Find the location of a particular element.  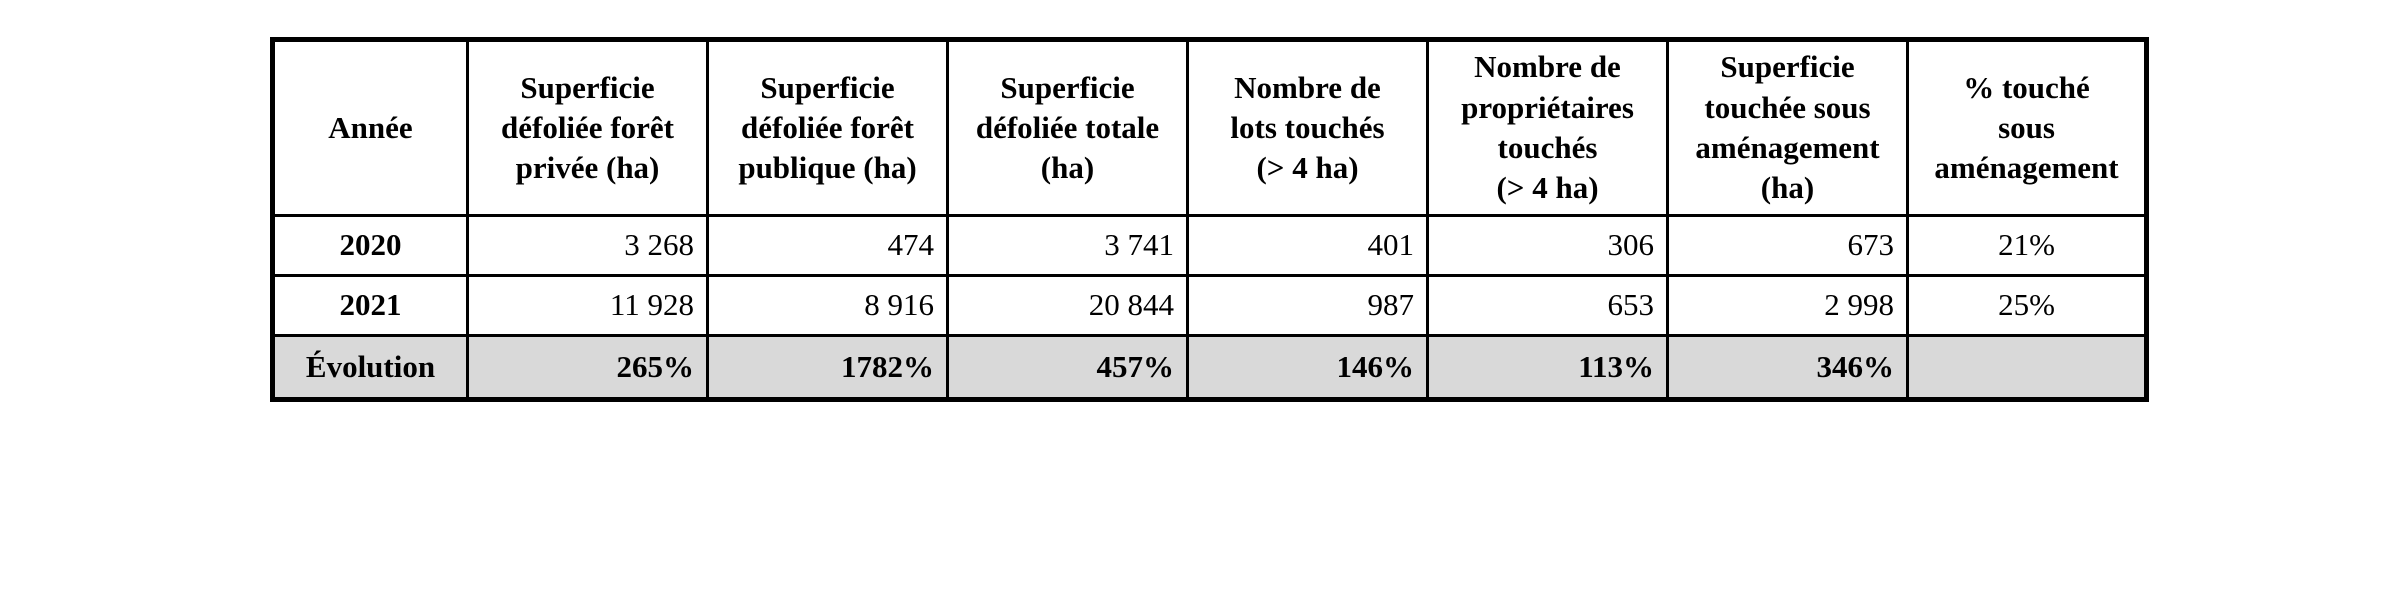

table-row: 2020 3 268 474 3 741 401 306 673 21% is located at coordinates (1209, 245).